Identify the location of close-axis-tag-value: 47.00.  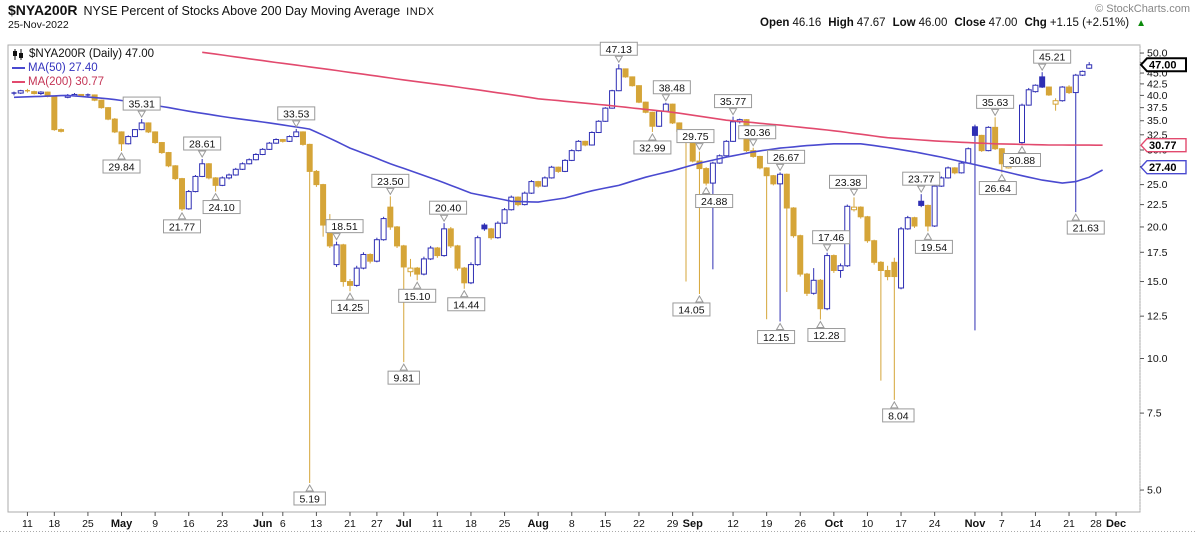
(1163, 66).